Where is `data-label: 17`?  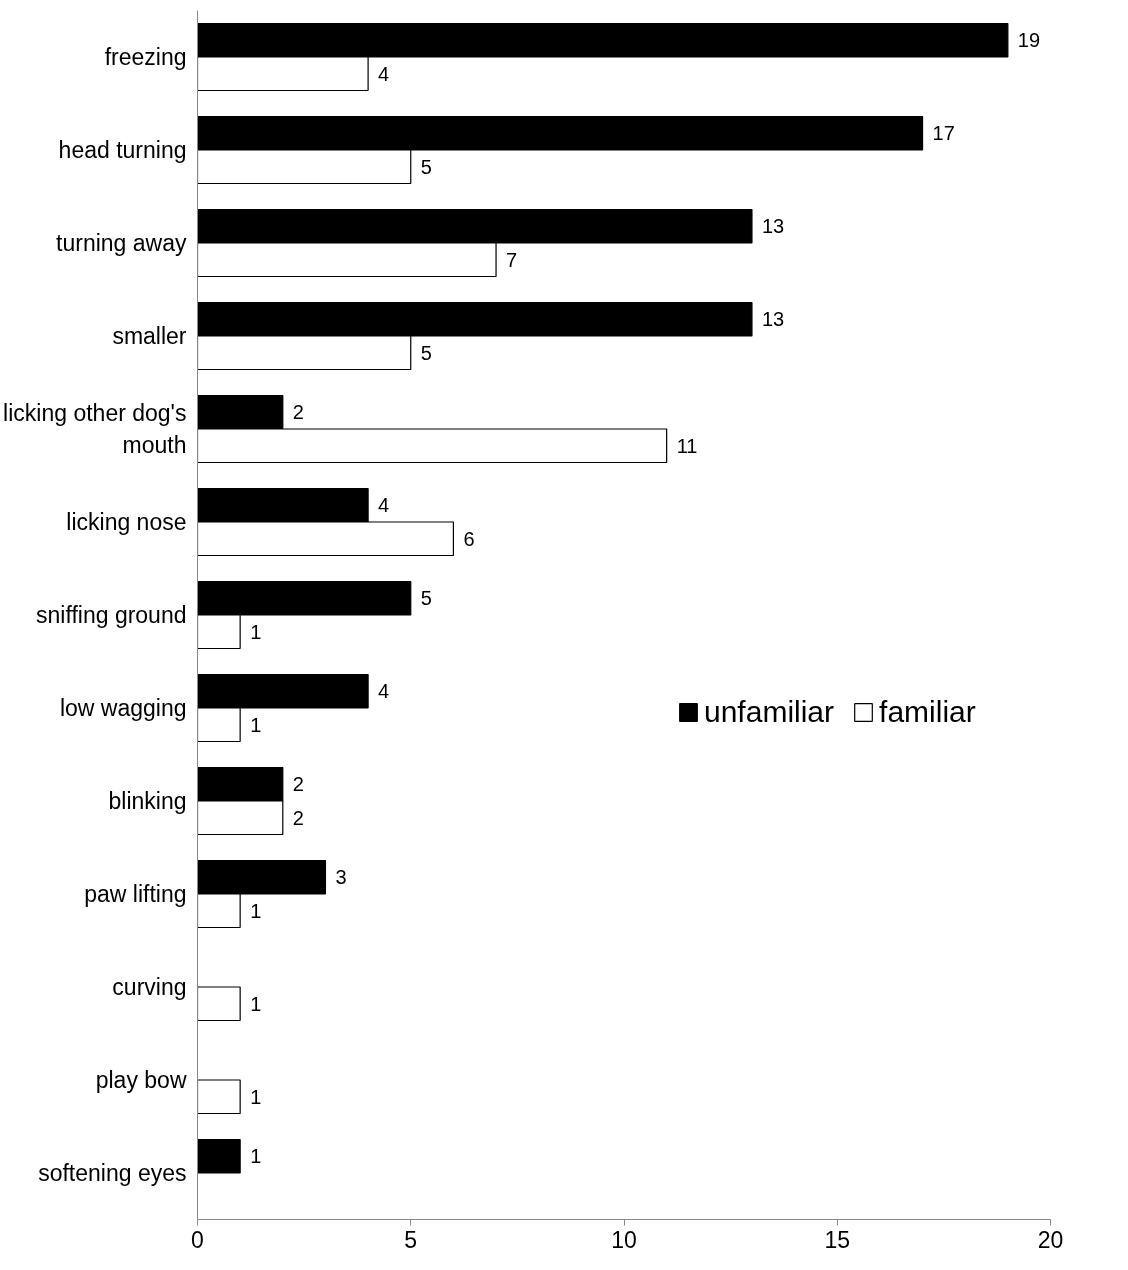 data-label: 17 is located at coordinates (943, 133).